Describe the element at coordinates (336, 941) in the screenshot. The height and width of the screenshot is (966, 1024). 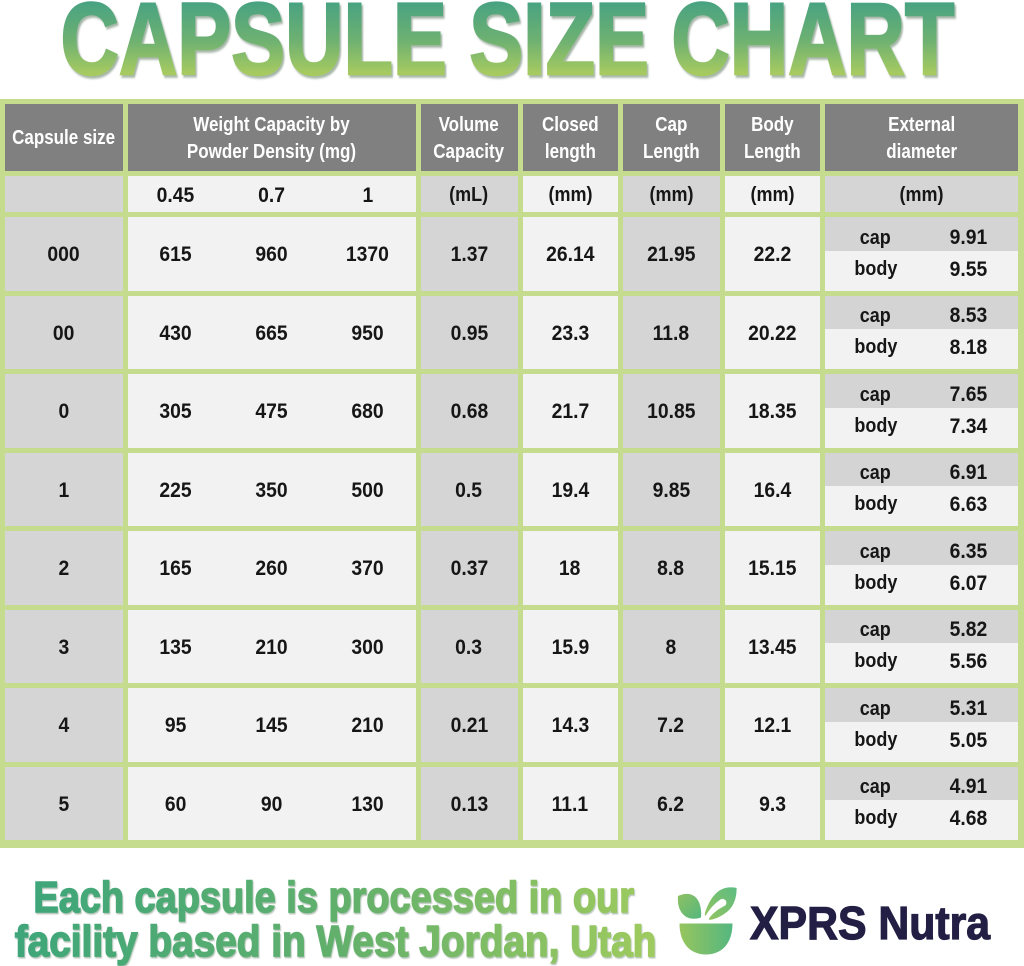
I see `svg-text:facility based in West Jordan,: facility based in West Jordan, Utah` at that location.